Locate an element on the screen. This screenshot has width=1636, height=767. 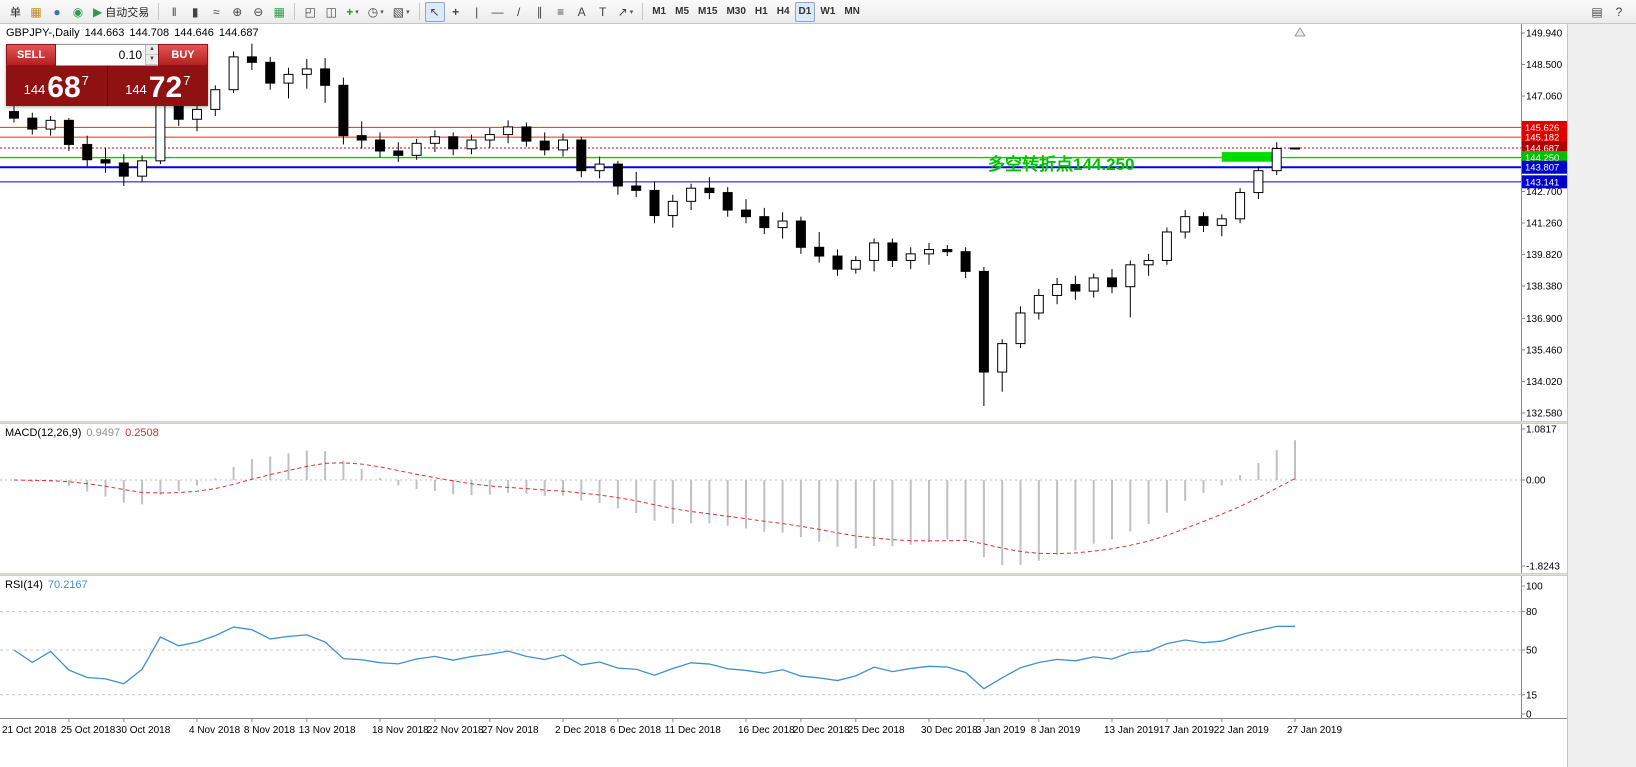
indicators-button: + ▾ is located at coordinates (352, 12).